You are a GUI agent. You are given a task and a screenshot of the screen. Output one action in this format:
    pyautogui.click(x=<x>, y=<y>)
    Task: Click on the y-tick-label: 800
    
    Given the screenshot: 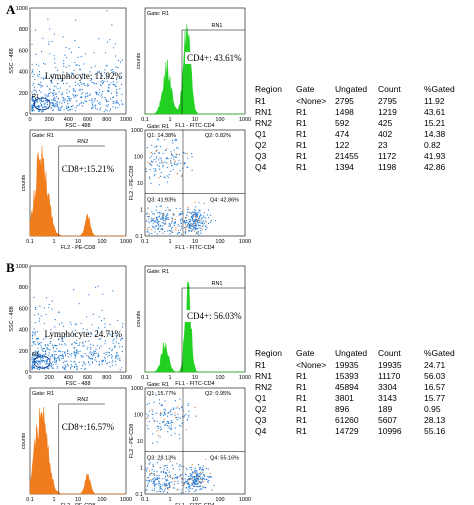 What is the action you would take?
    pyautogui.click(x=23, y=288)
    